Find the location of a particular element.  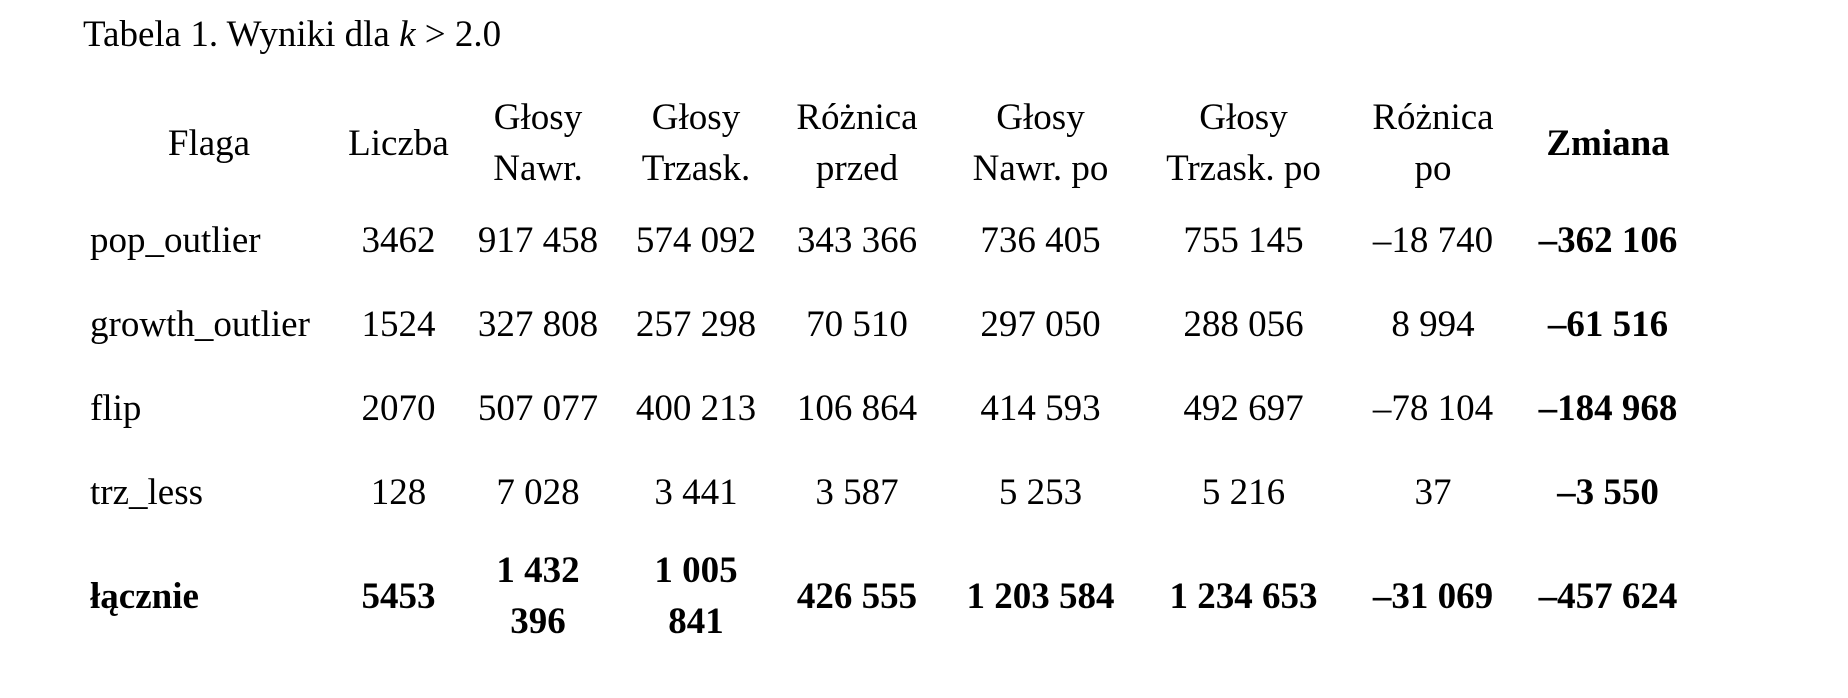

header-count: Liczba is located at coordinates (398, 143).